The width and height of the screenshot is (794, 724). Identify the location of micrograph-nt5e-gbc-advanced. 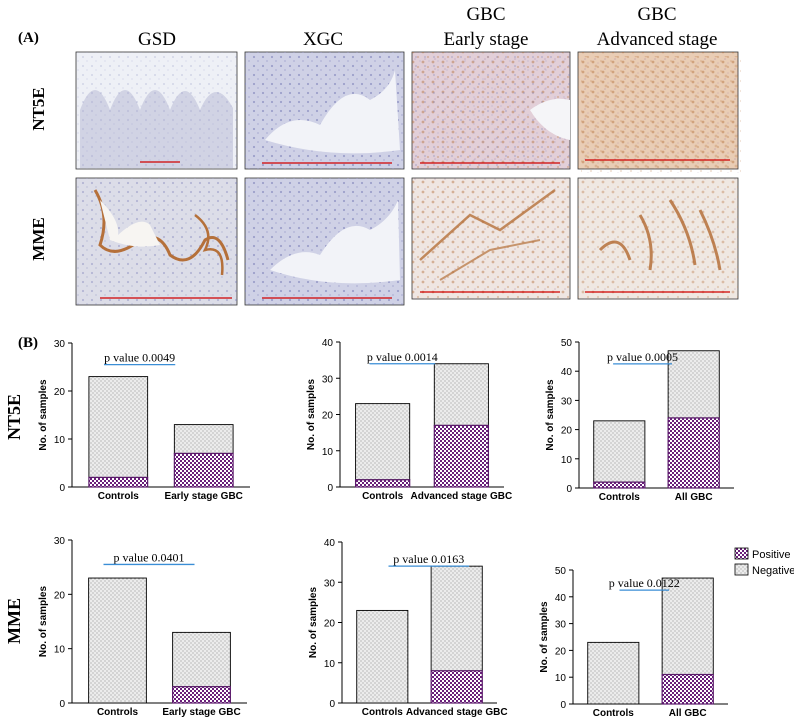
(659, 112).